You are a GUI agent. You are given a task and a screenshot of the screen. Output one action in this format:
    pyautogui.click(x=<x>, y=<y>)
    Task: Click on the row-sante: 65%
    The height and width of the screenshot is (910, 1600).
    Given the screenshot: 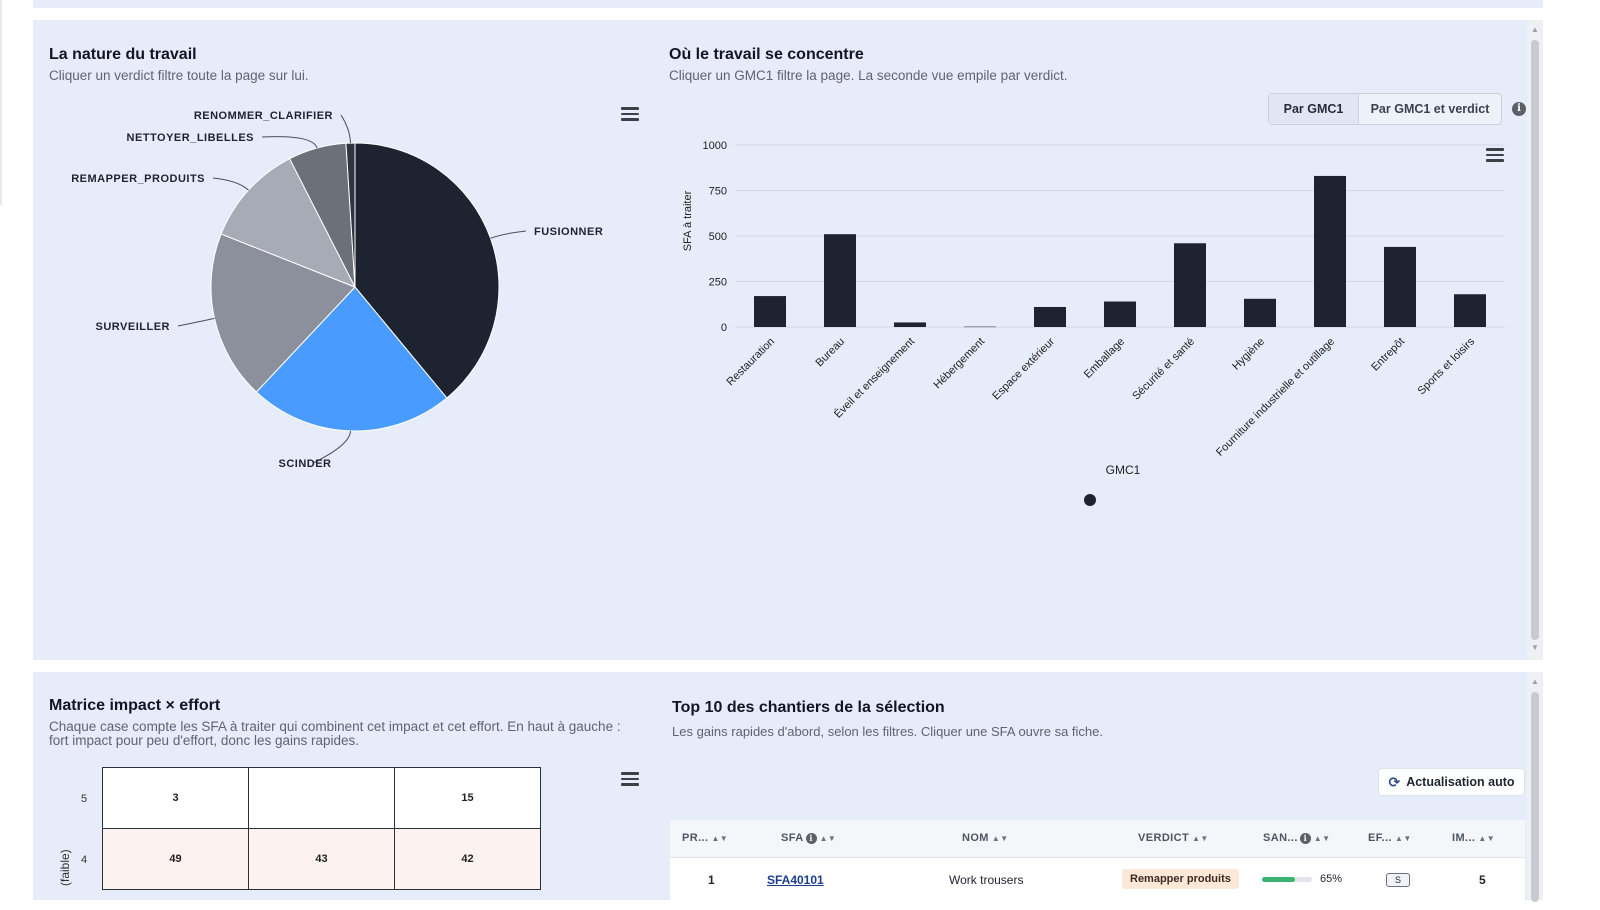 What is the action you would take?
    pyautogui.click(x=1331, y=879)
    